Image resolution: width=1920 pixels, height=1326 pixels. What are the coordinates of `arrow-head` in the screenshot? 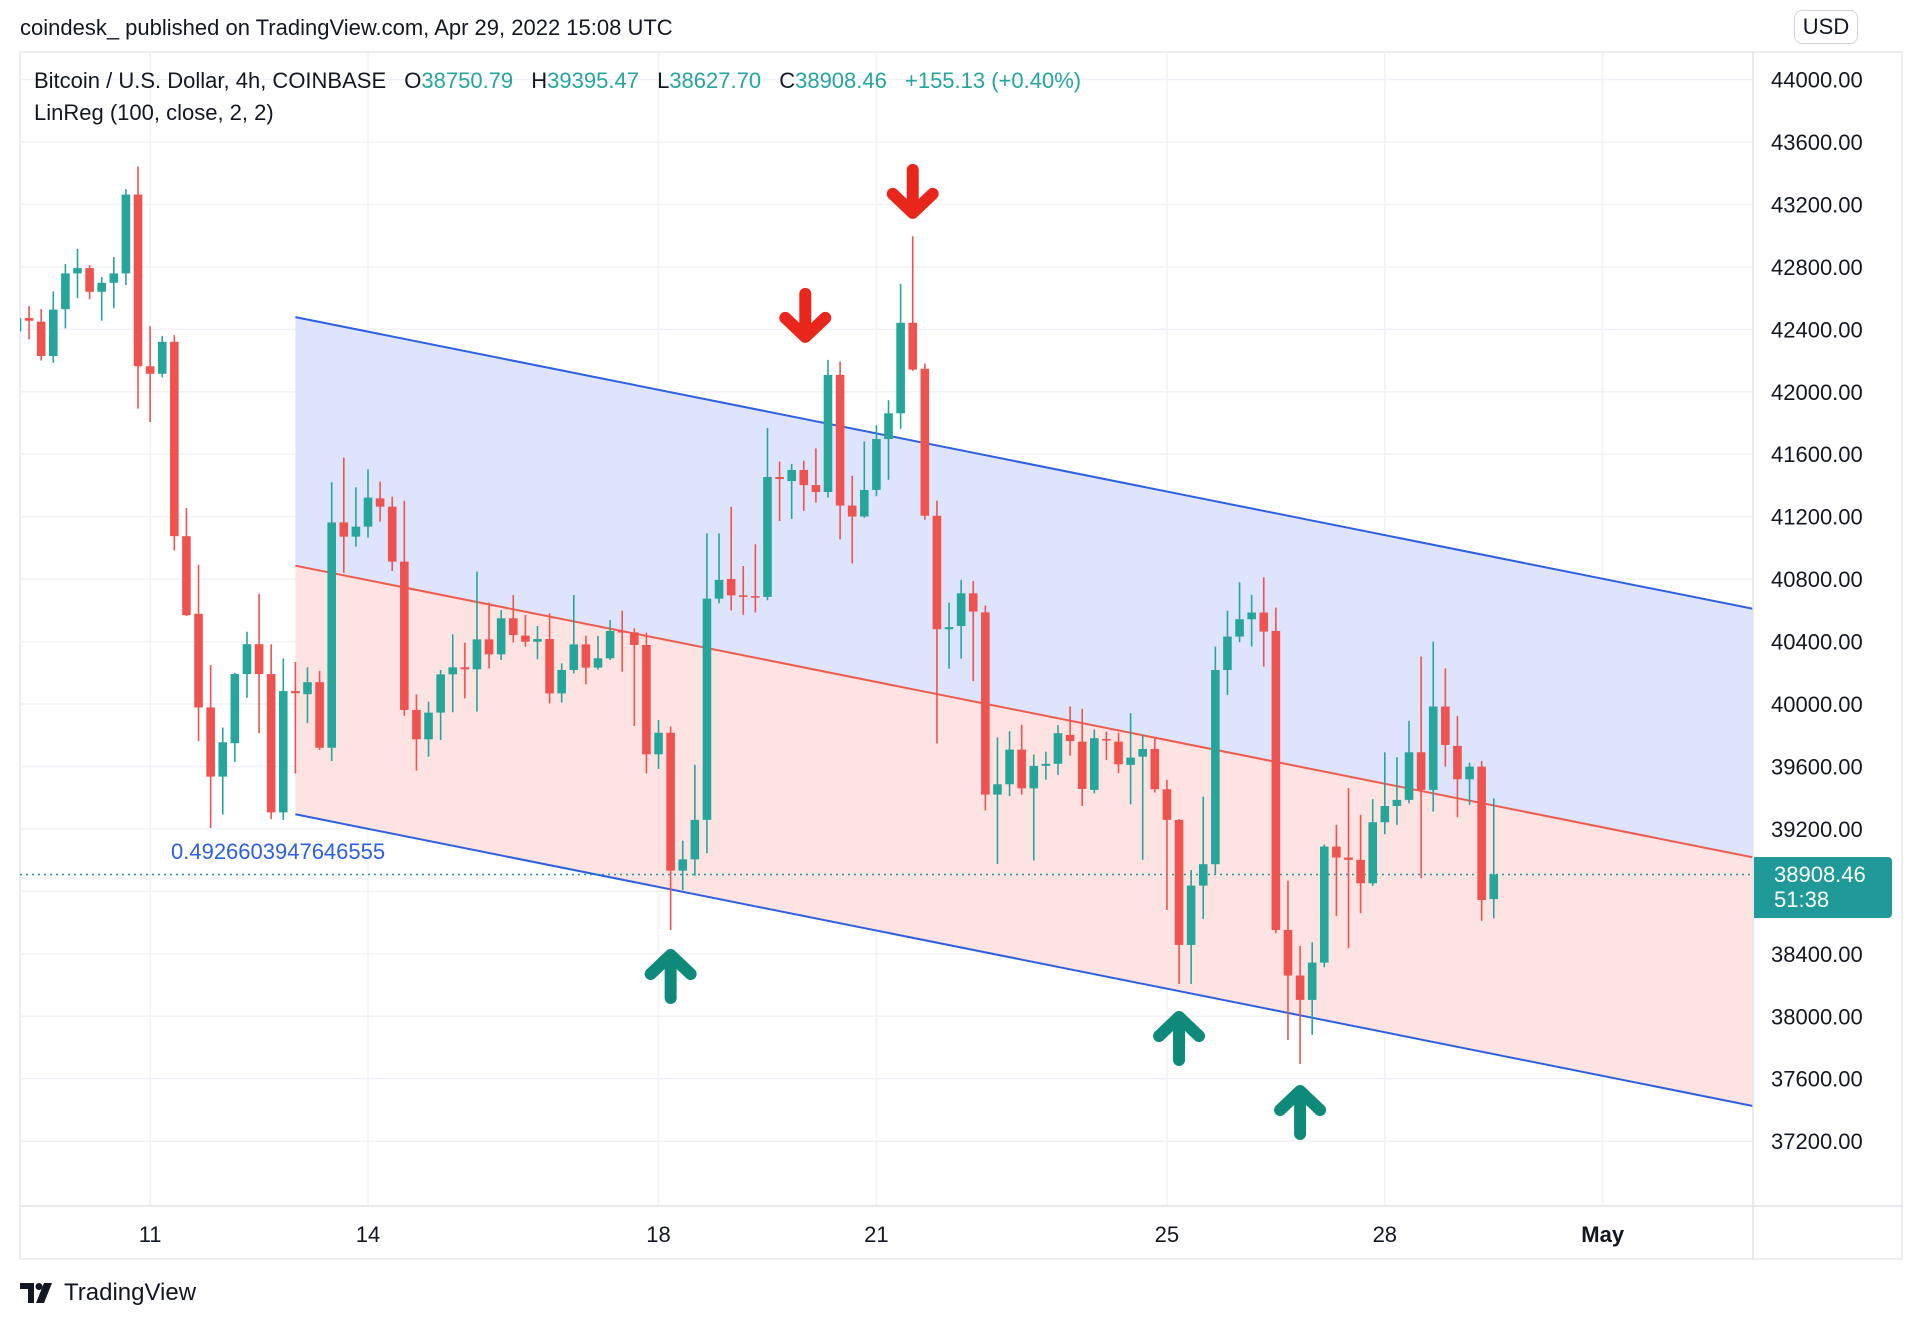 It's located at (670, 965).